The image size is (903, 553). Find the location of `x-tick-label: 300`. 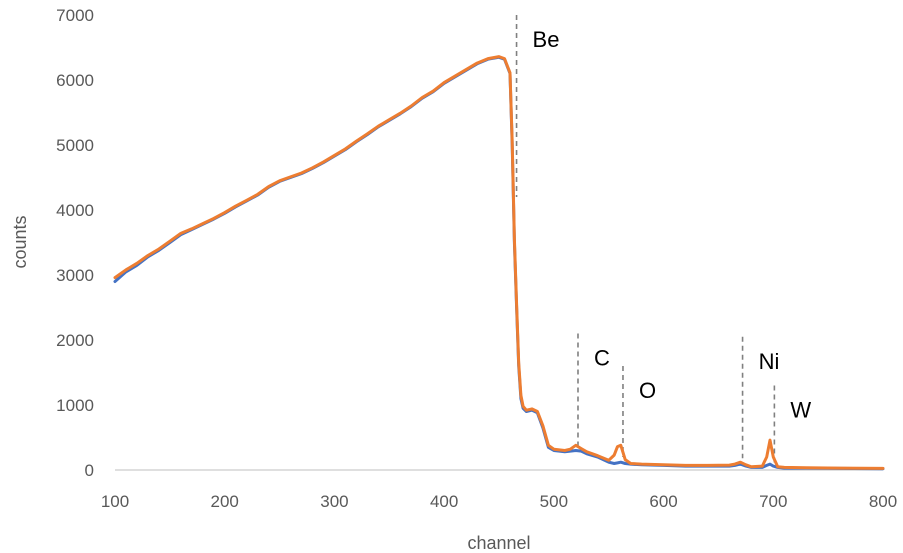

x-tick-label: 300 is located at coordinates (334, 501).